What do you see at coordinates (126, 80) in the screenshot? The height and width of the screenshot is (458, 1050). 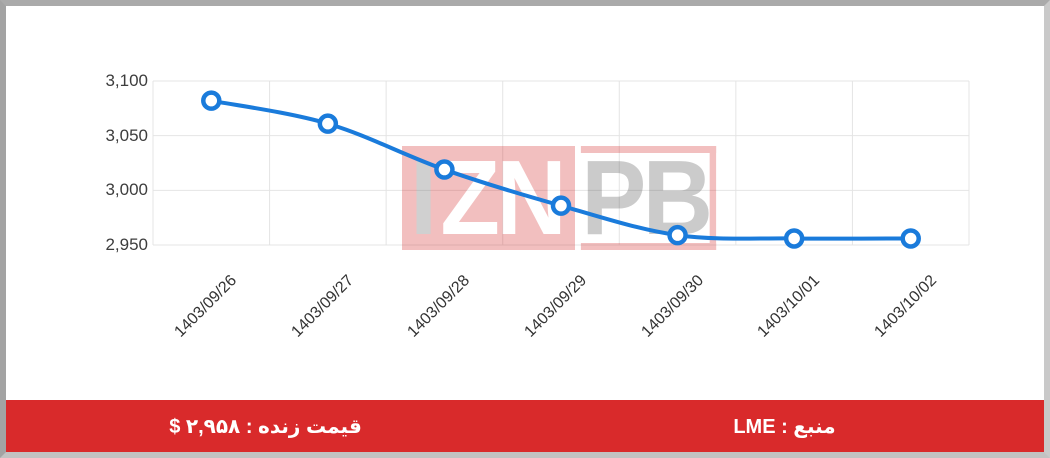 I see `y-axis-label: 3,100` at bounding box center [126, 80].